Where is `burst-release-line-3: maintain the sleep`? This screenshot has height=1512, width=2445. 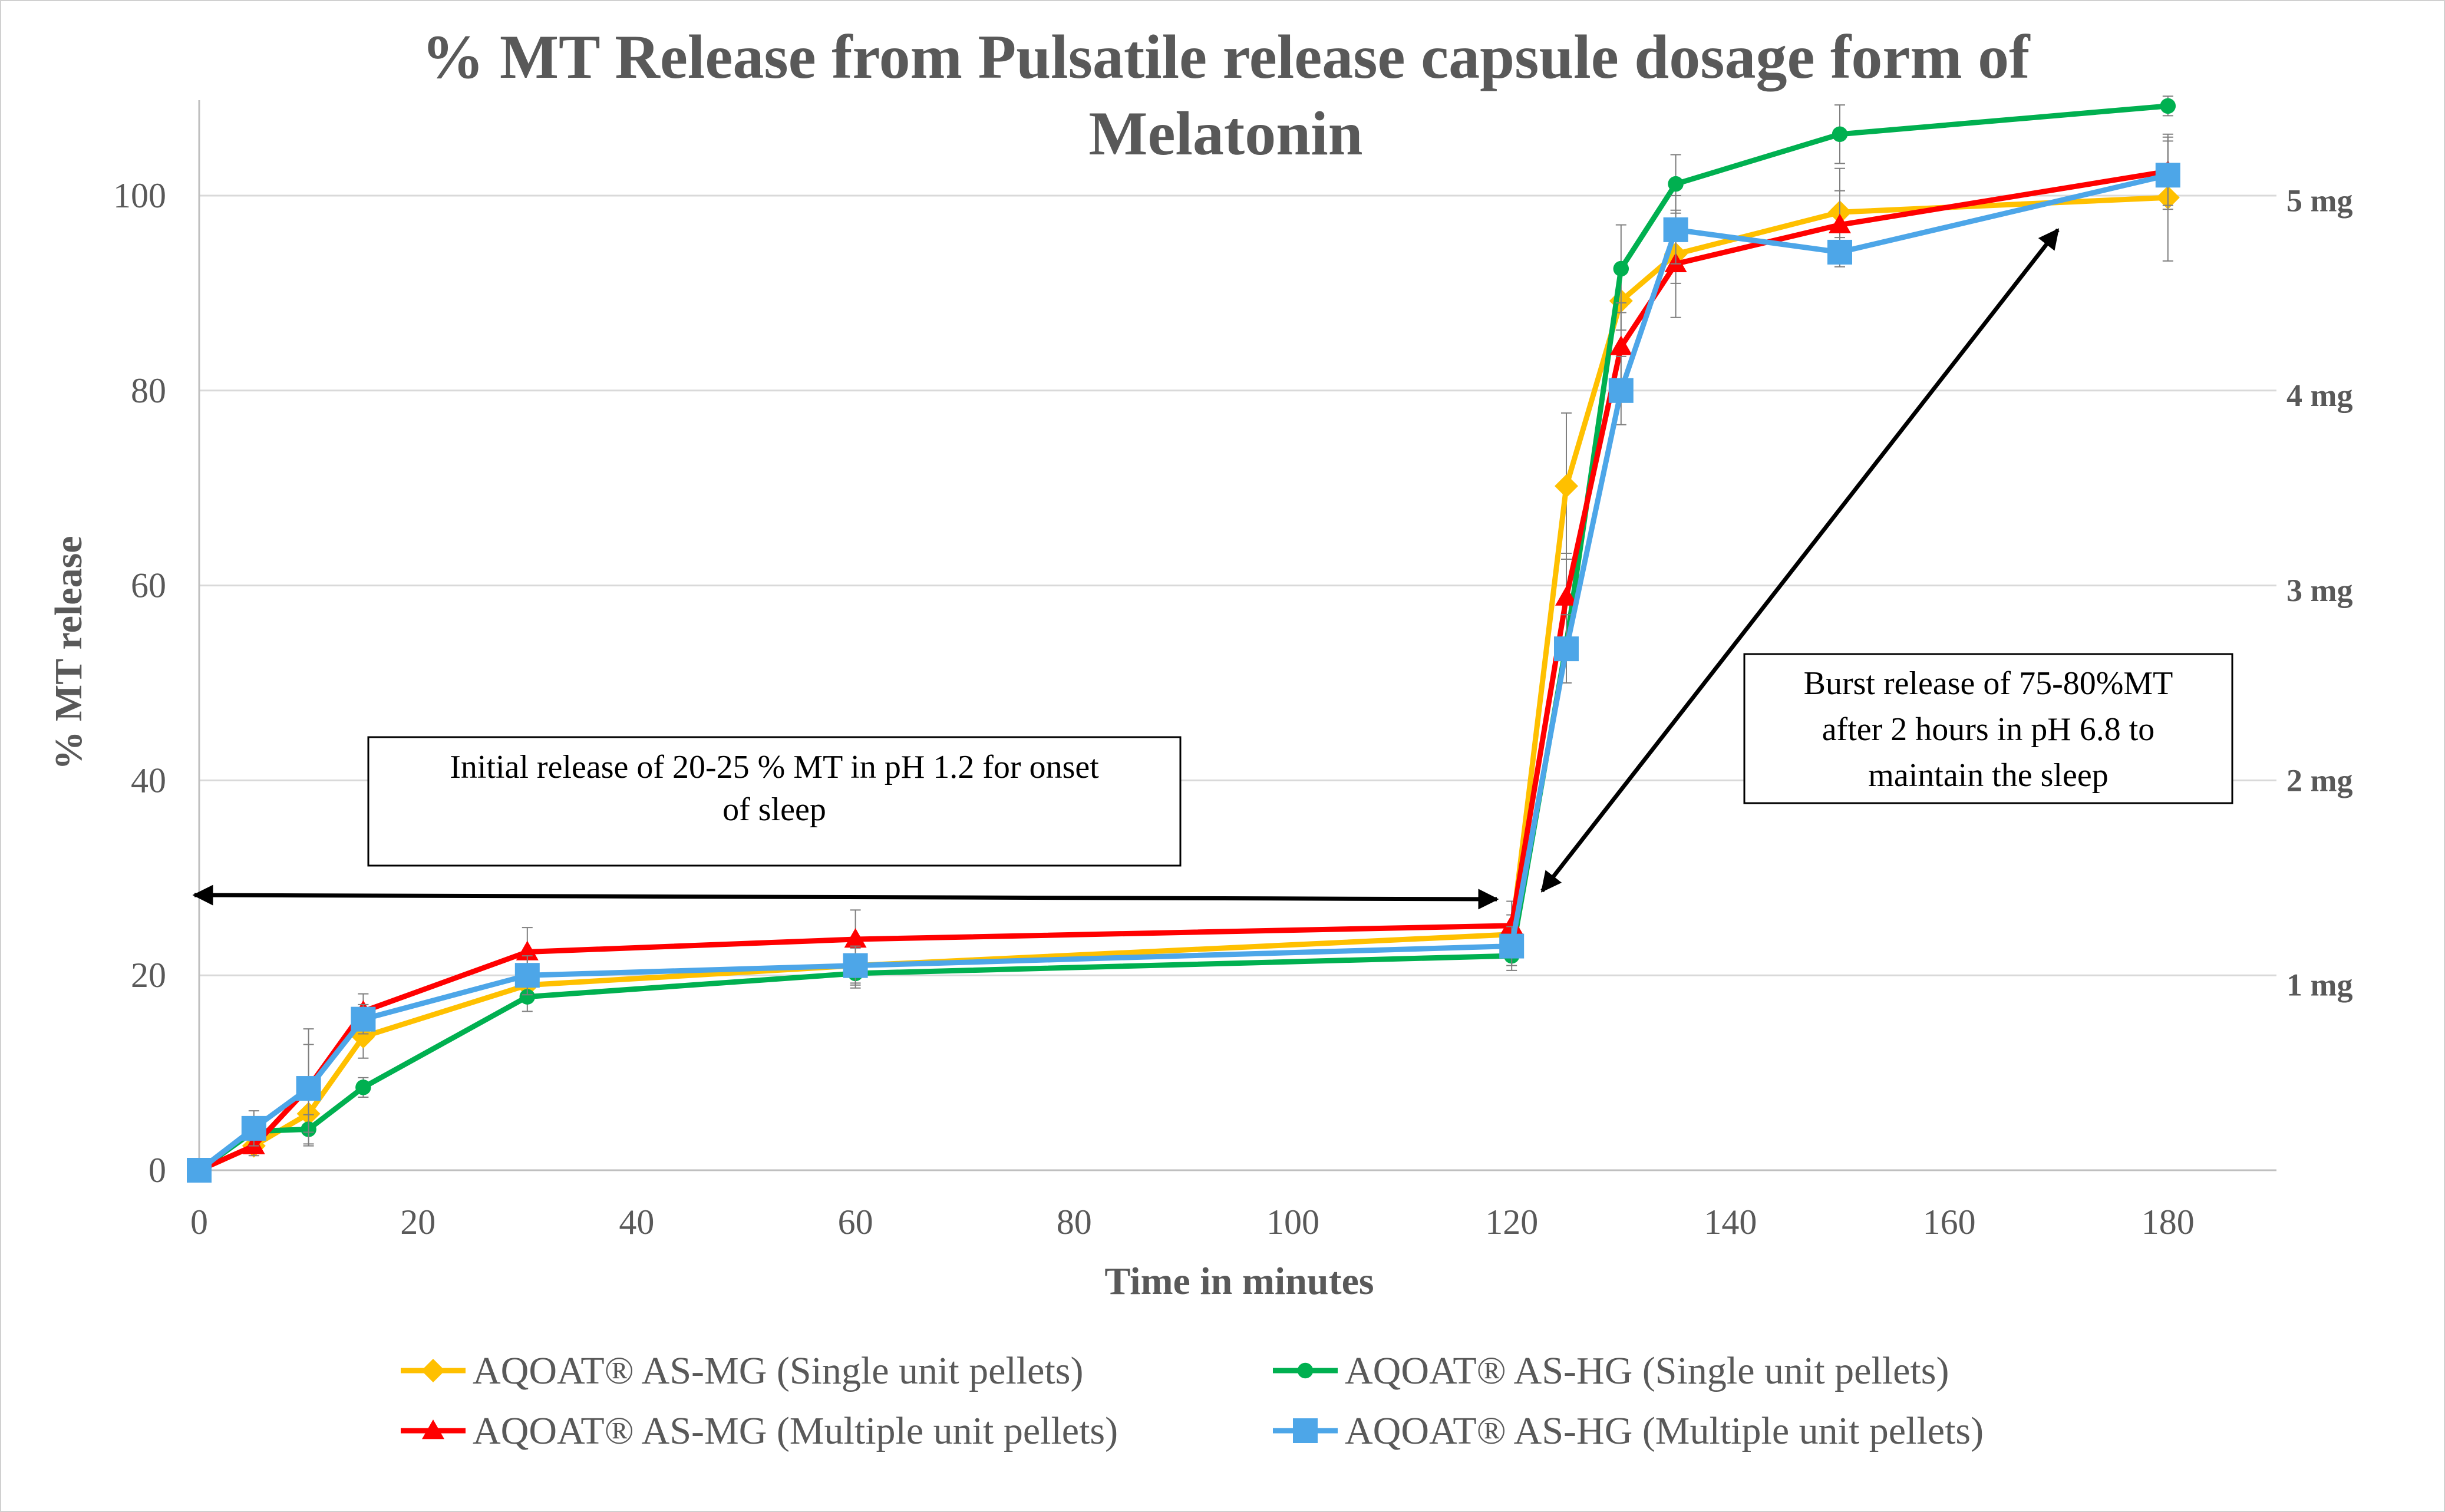
burst-release-line-3: maintain the sleep is located at coordinates (1988, 775).